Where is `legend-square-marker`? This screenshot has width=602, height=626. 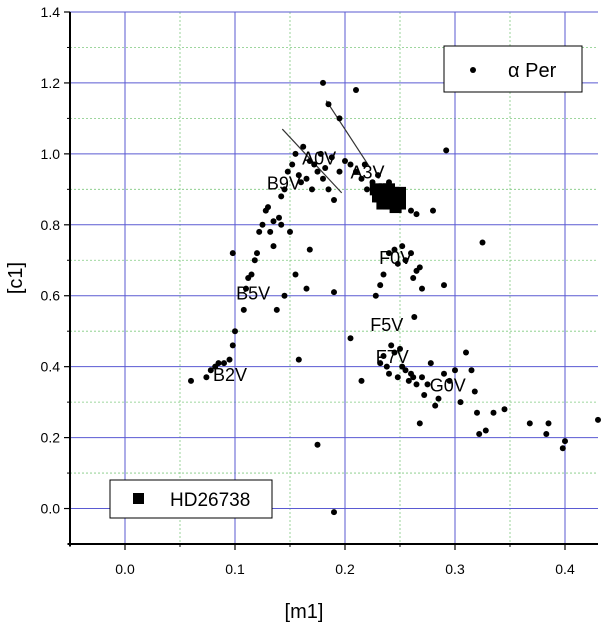 legend-square-marker is located at coordinates (138, 498).